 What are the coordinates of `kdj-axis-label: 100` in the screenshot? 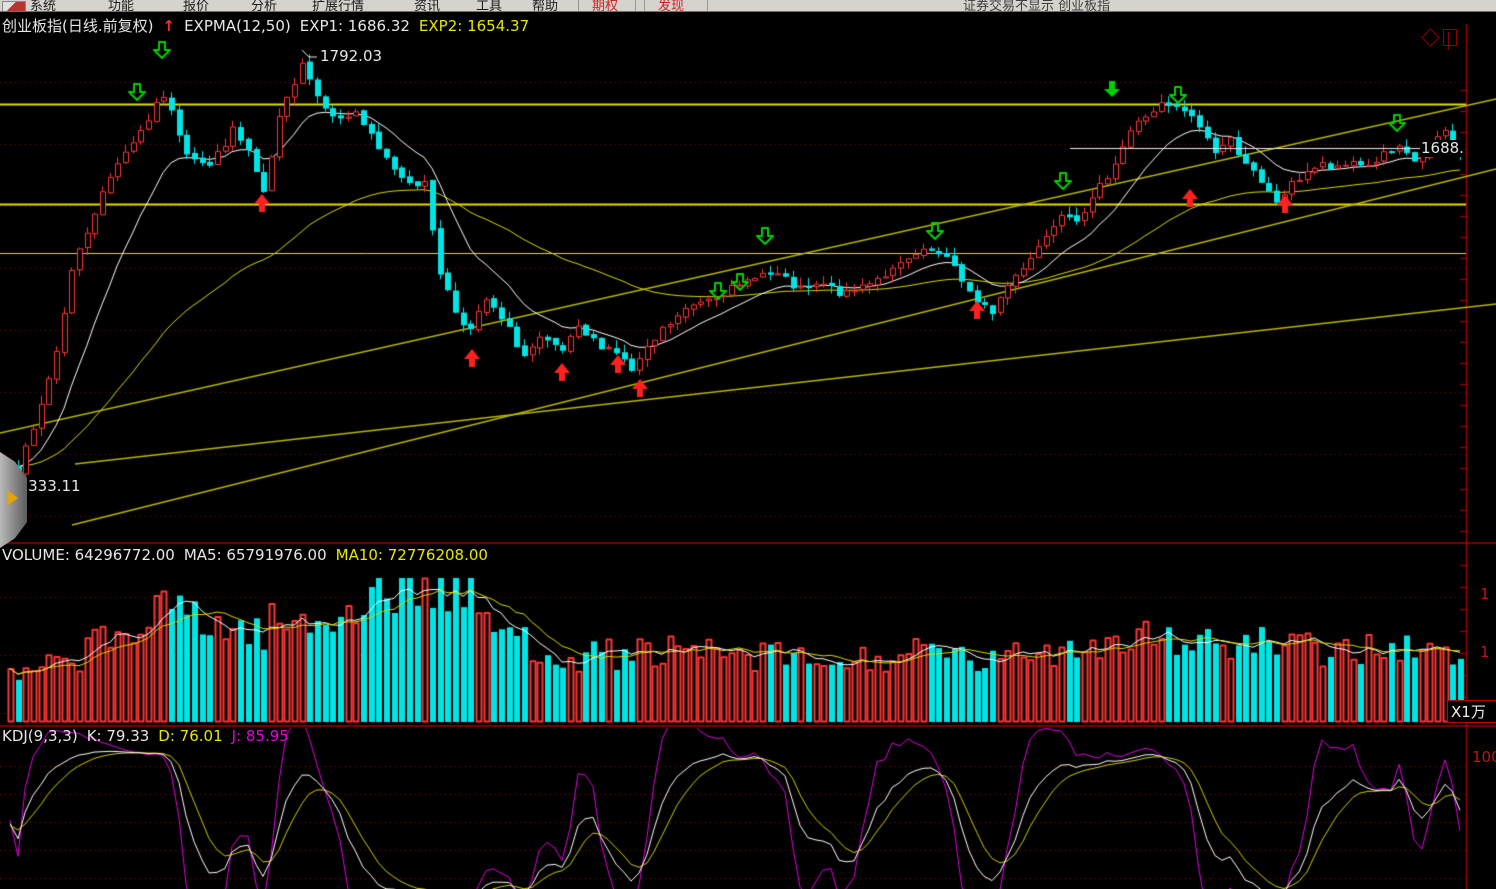 It's located at (1484, 757).